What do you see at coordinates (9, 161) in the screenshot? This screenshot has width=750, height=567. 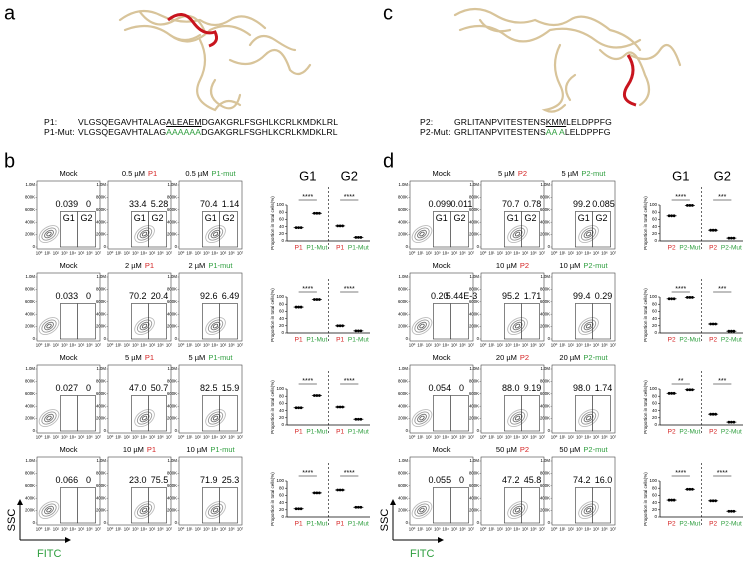 I see `panel-letter: b` at bounding box center [9, 161].